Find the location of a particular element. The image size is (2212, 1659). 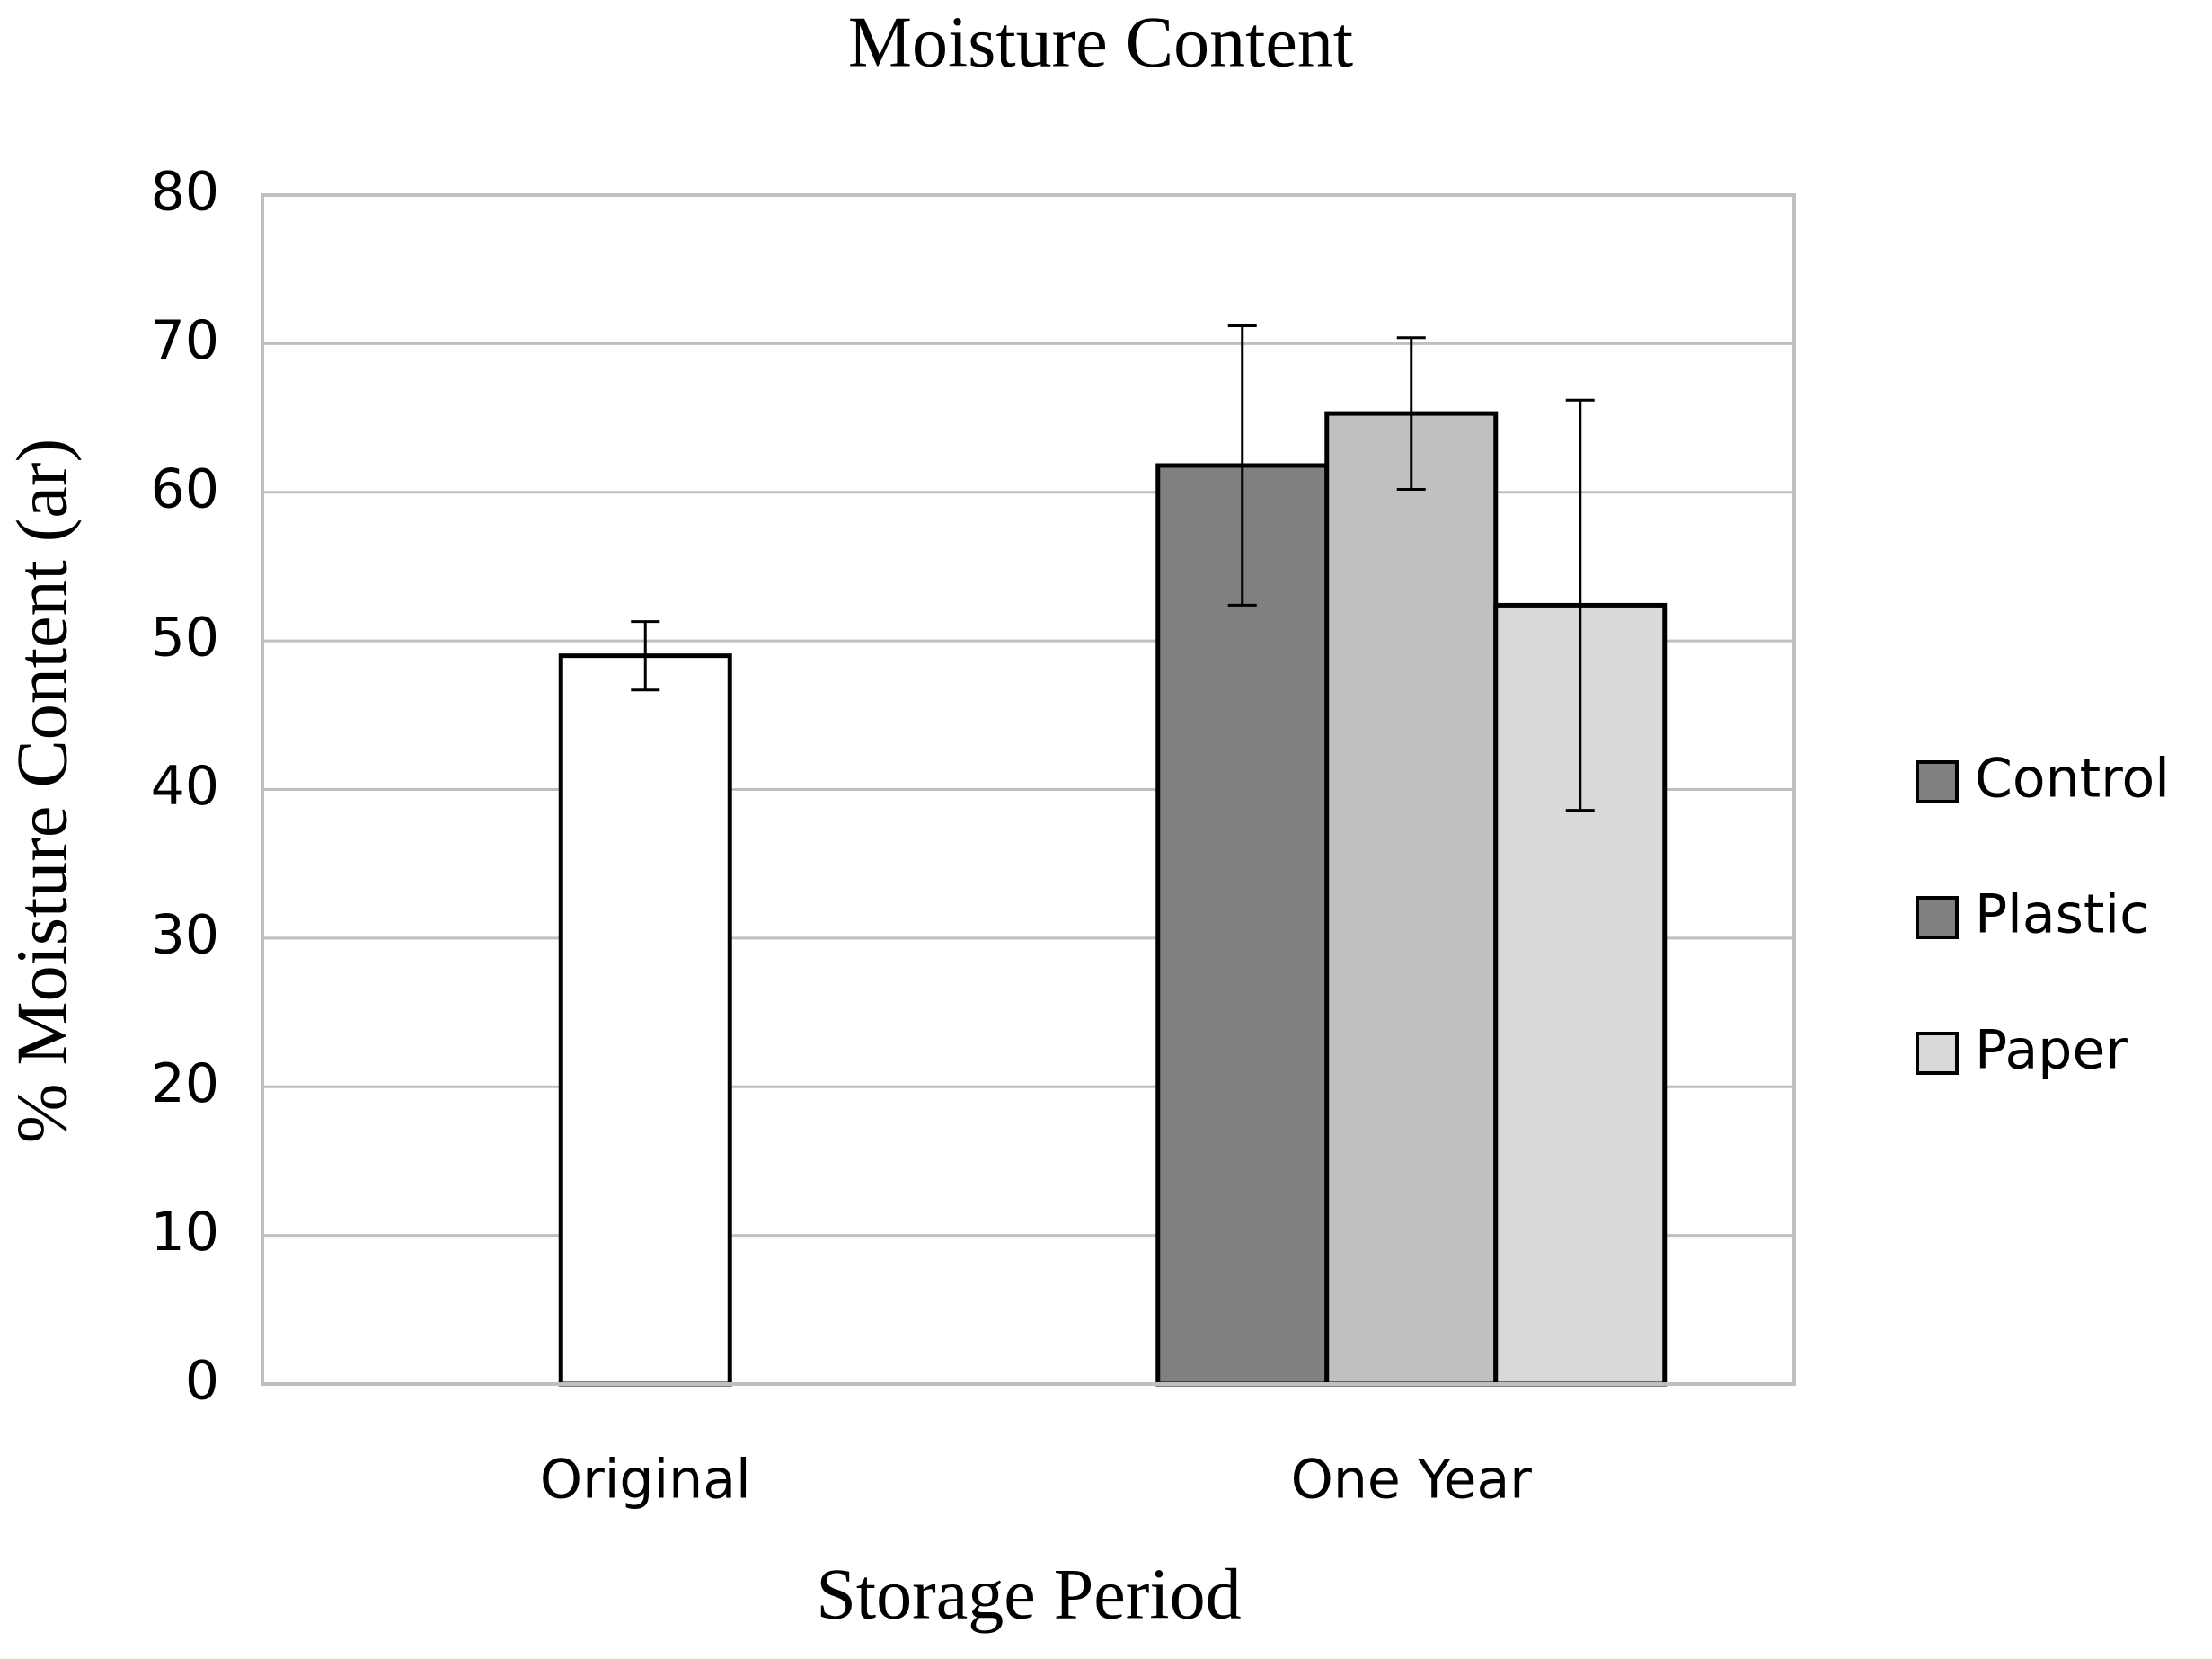

legend-label: Control is located at coordinates (2072, 779).